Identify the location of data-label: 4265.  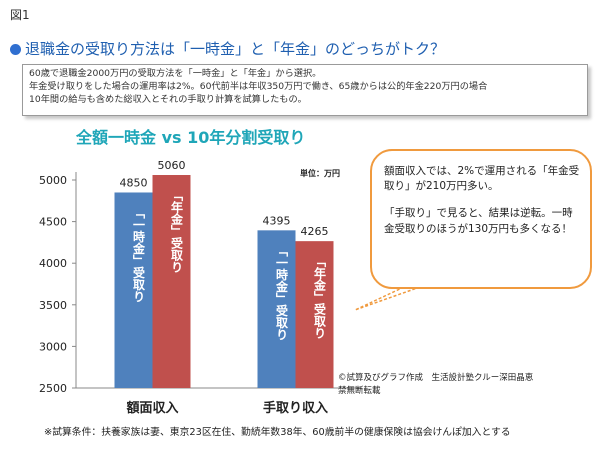
(315, 231).